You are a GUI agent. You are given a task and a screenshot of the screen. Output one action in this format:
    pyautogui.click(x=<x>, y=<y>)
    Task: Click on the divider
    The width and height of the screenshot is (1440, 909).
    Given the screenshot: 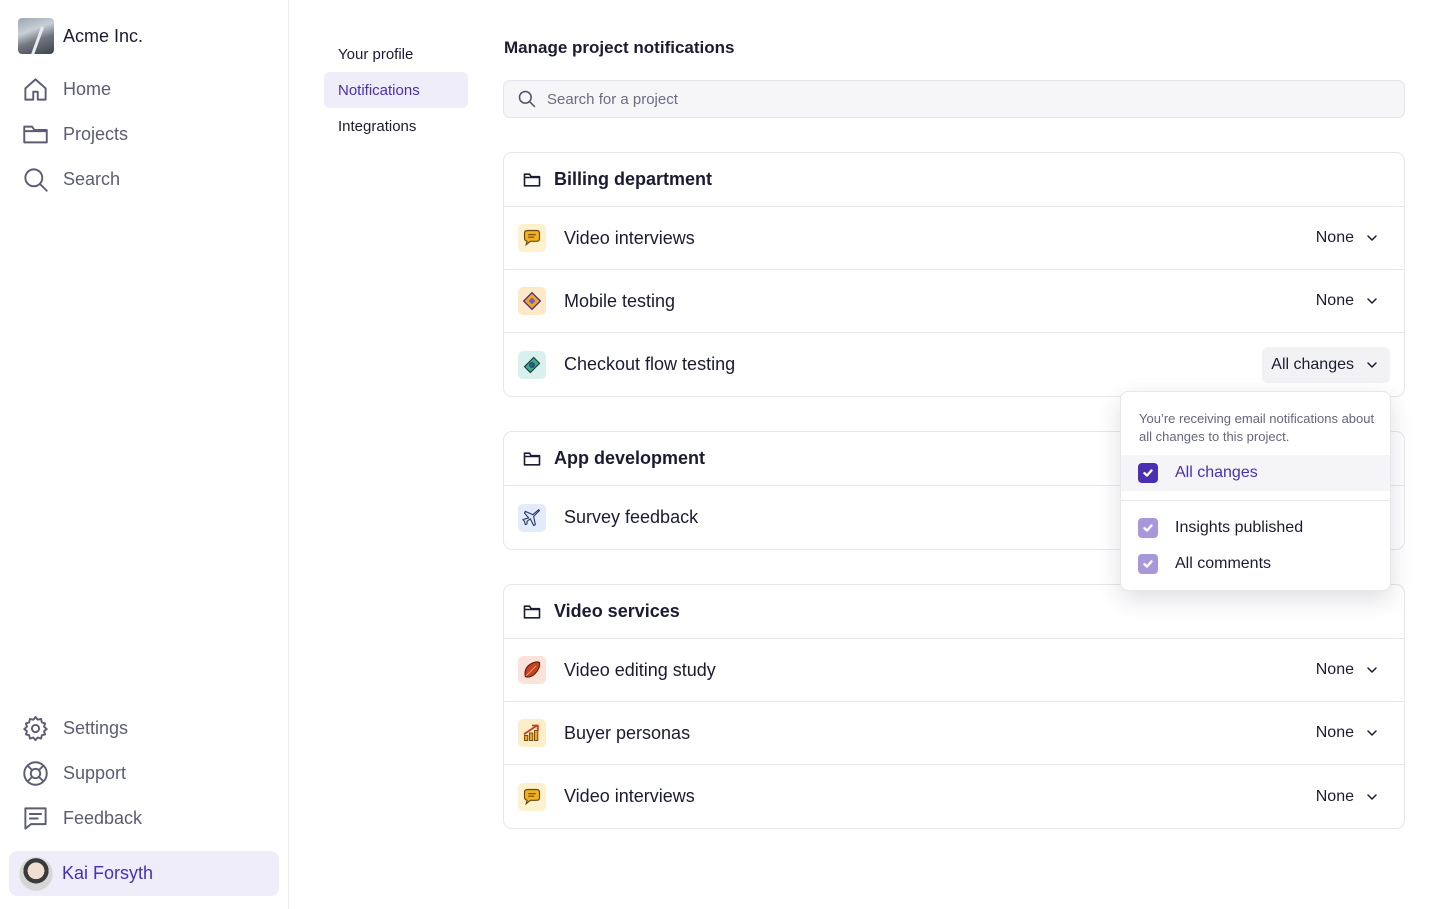 What is the action you would take?
    pyautogui.click(x=1255, y=500)
    